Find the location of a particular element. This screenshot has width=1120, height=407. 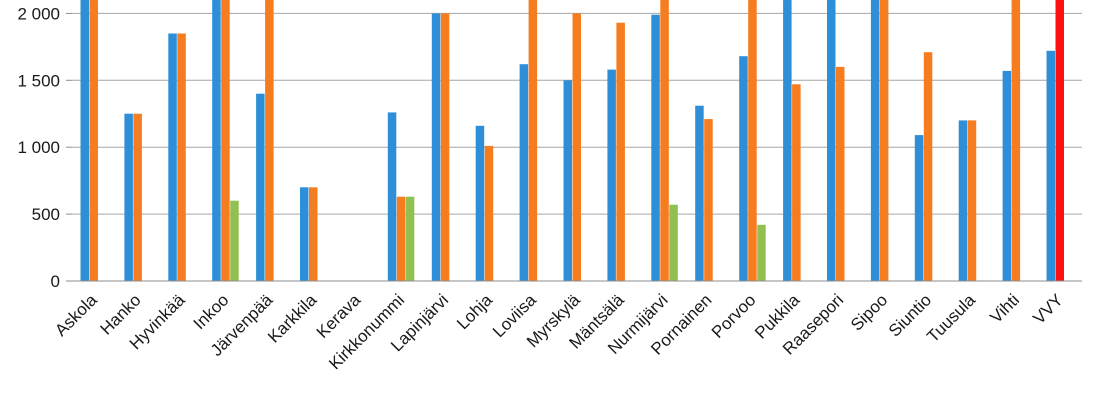

bar-raasepori-s1 is located at coordinates (831, 140).